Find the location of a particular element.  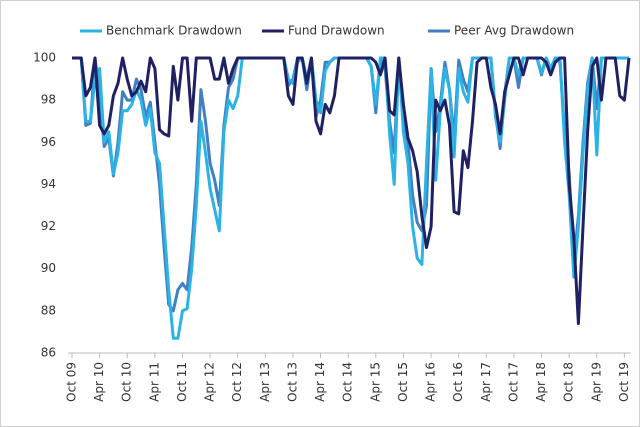

x-tick-label: Oct 12 is located at coordinates (237, 382).